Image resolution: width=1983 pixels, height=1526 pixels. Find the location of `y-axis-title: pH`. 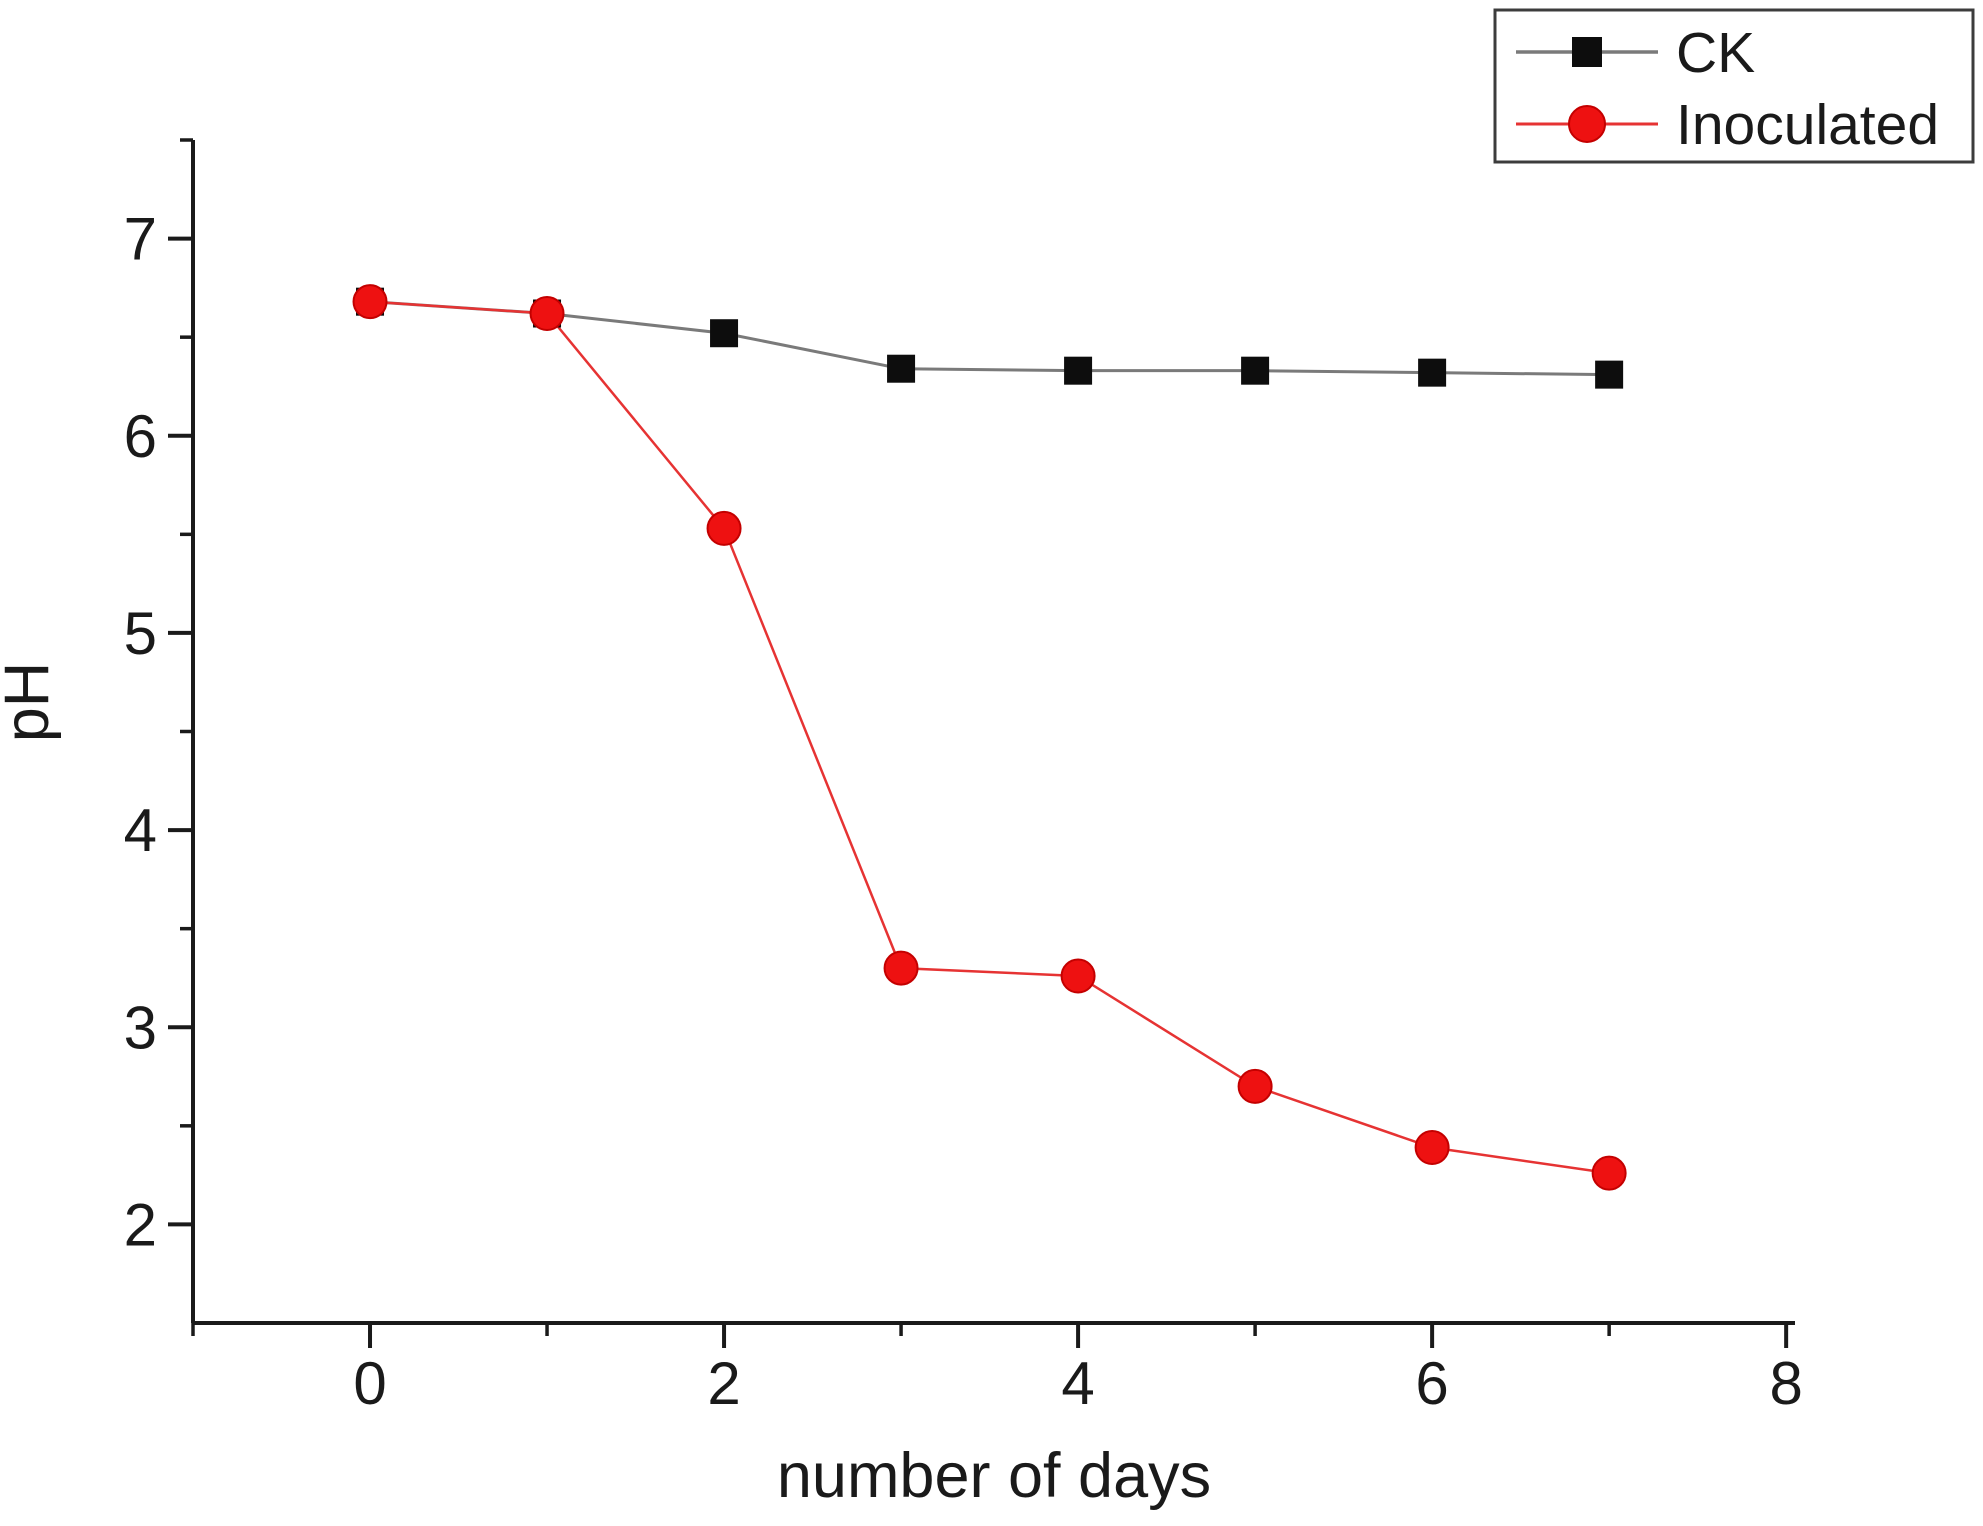

y-axis-title: pH is located at coordinates (31, 702).